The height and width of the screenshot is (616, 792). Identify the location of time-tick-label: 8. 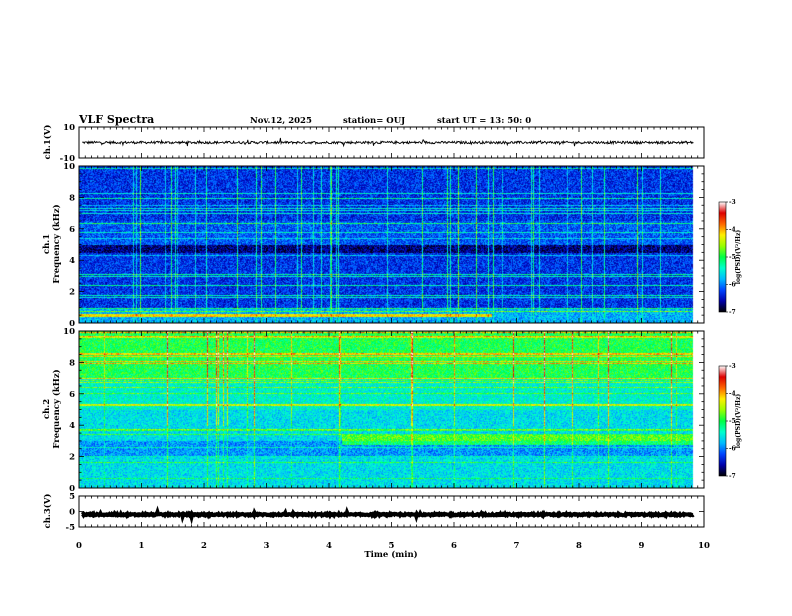
(579, 546).